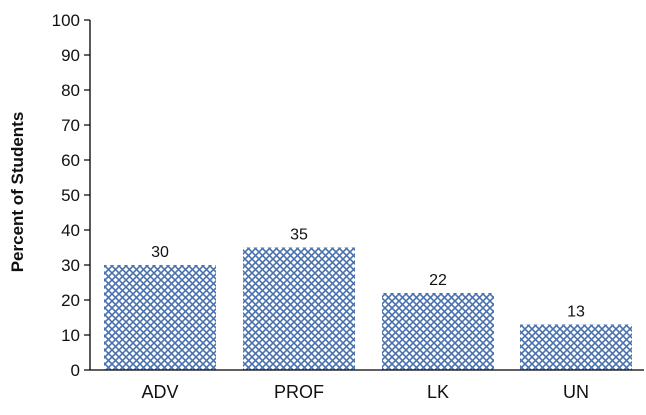  I want to click on y-tick-label: 40, so click(70, 230).